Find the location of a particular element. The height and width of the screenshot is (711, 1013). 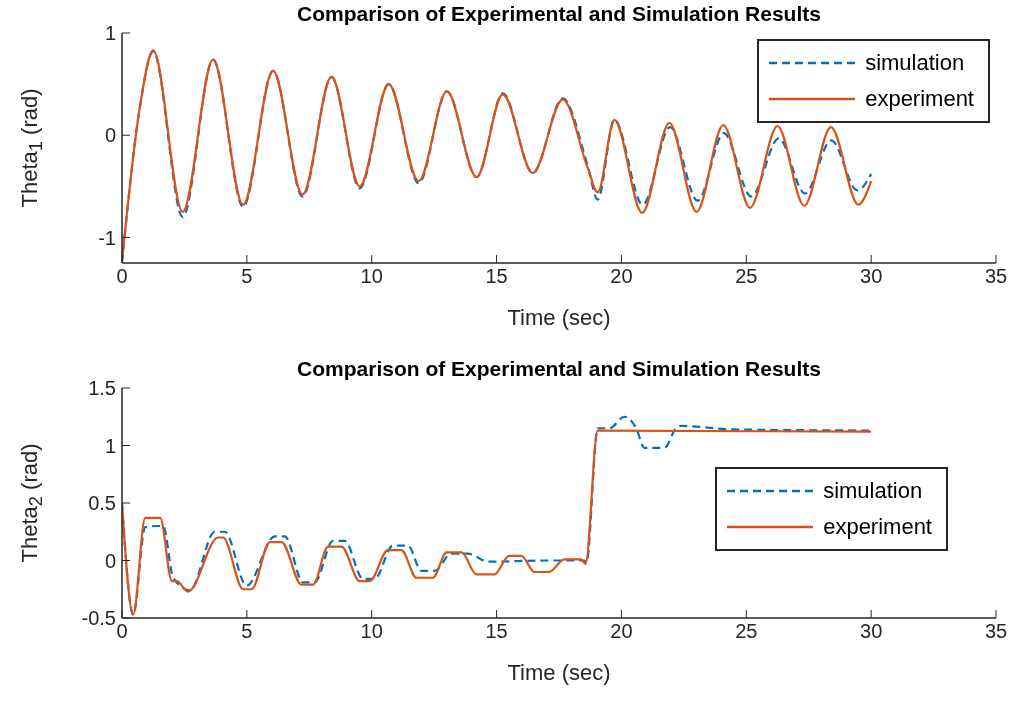

y-tick-label: 0.5 is located at coordinates (102, 503).